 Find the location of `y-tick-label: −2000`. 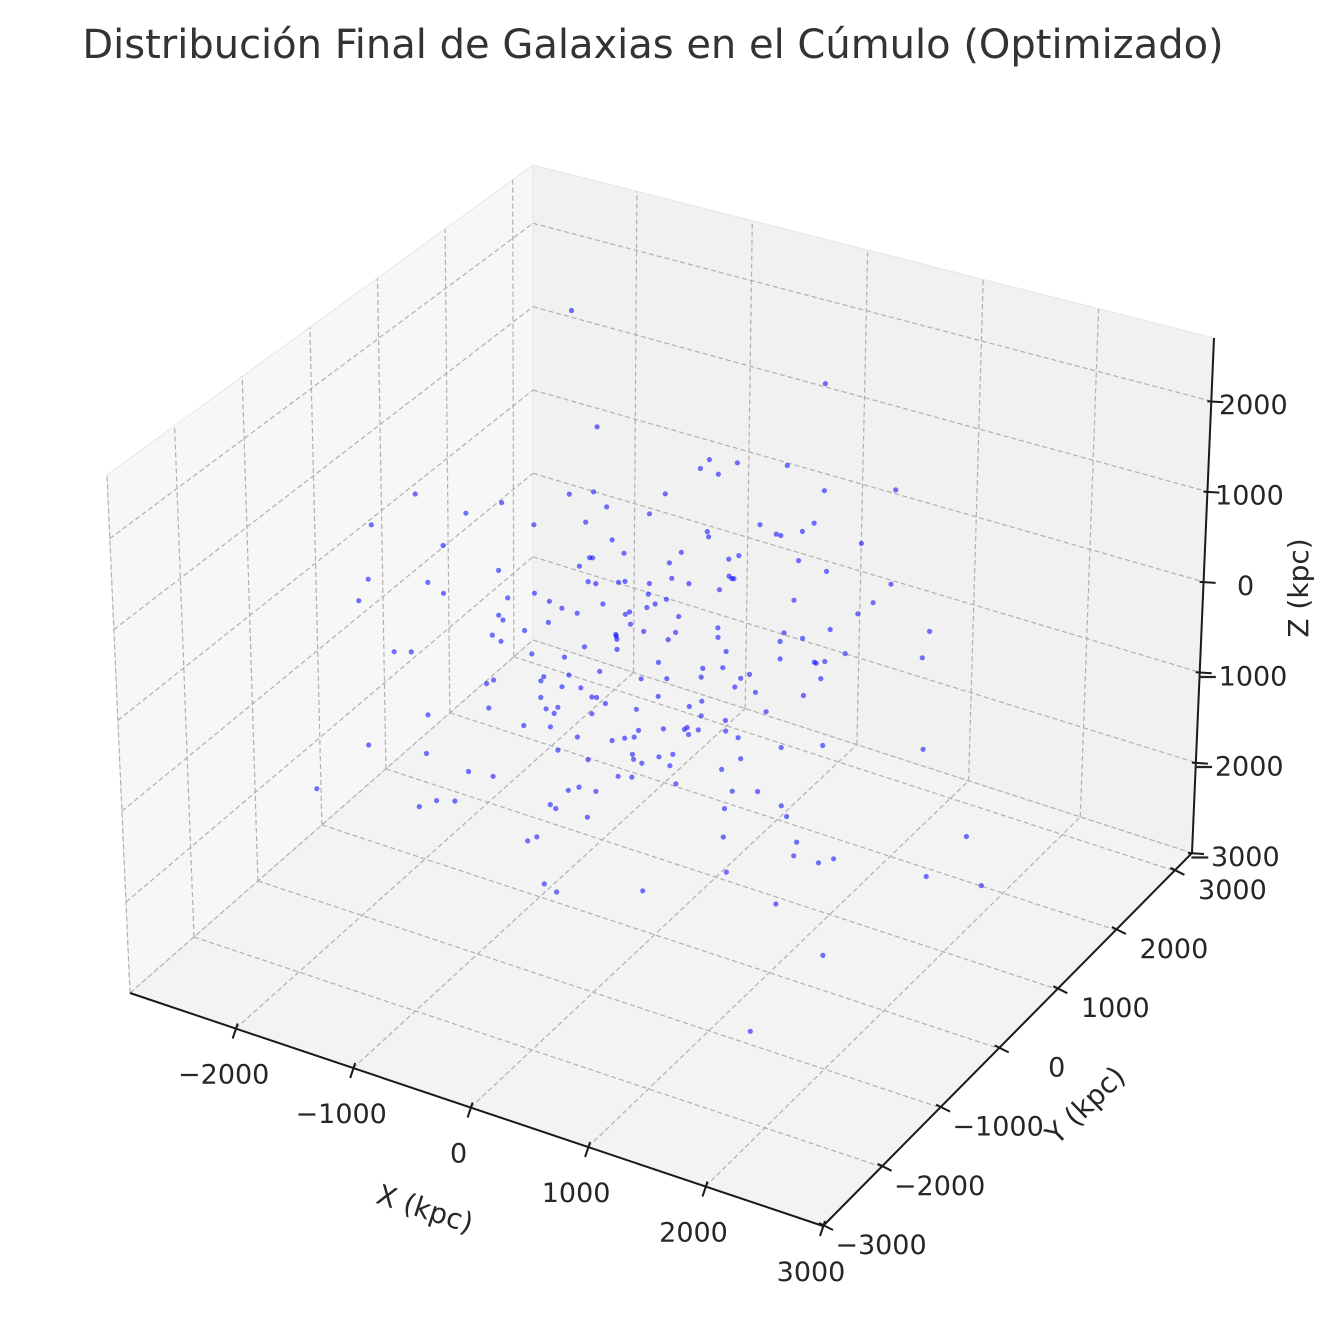

y-tick-label: −2000 is located at coordinates (939, 1186).